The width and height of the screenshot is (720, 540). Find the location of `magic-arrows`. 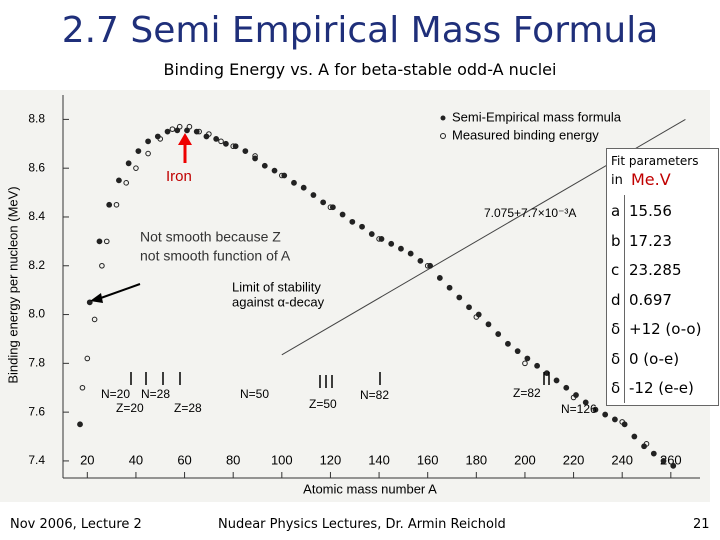

magic-arrows is located at coordinates (340, 380).